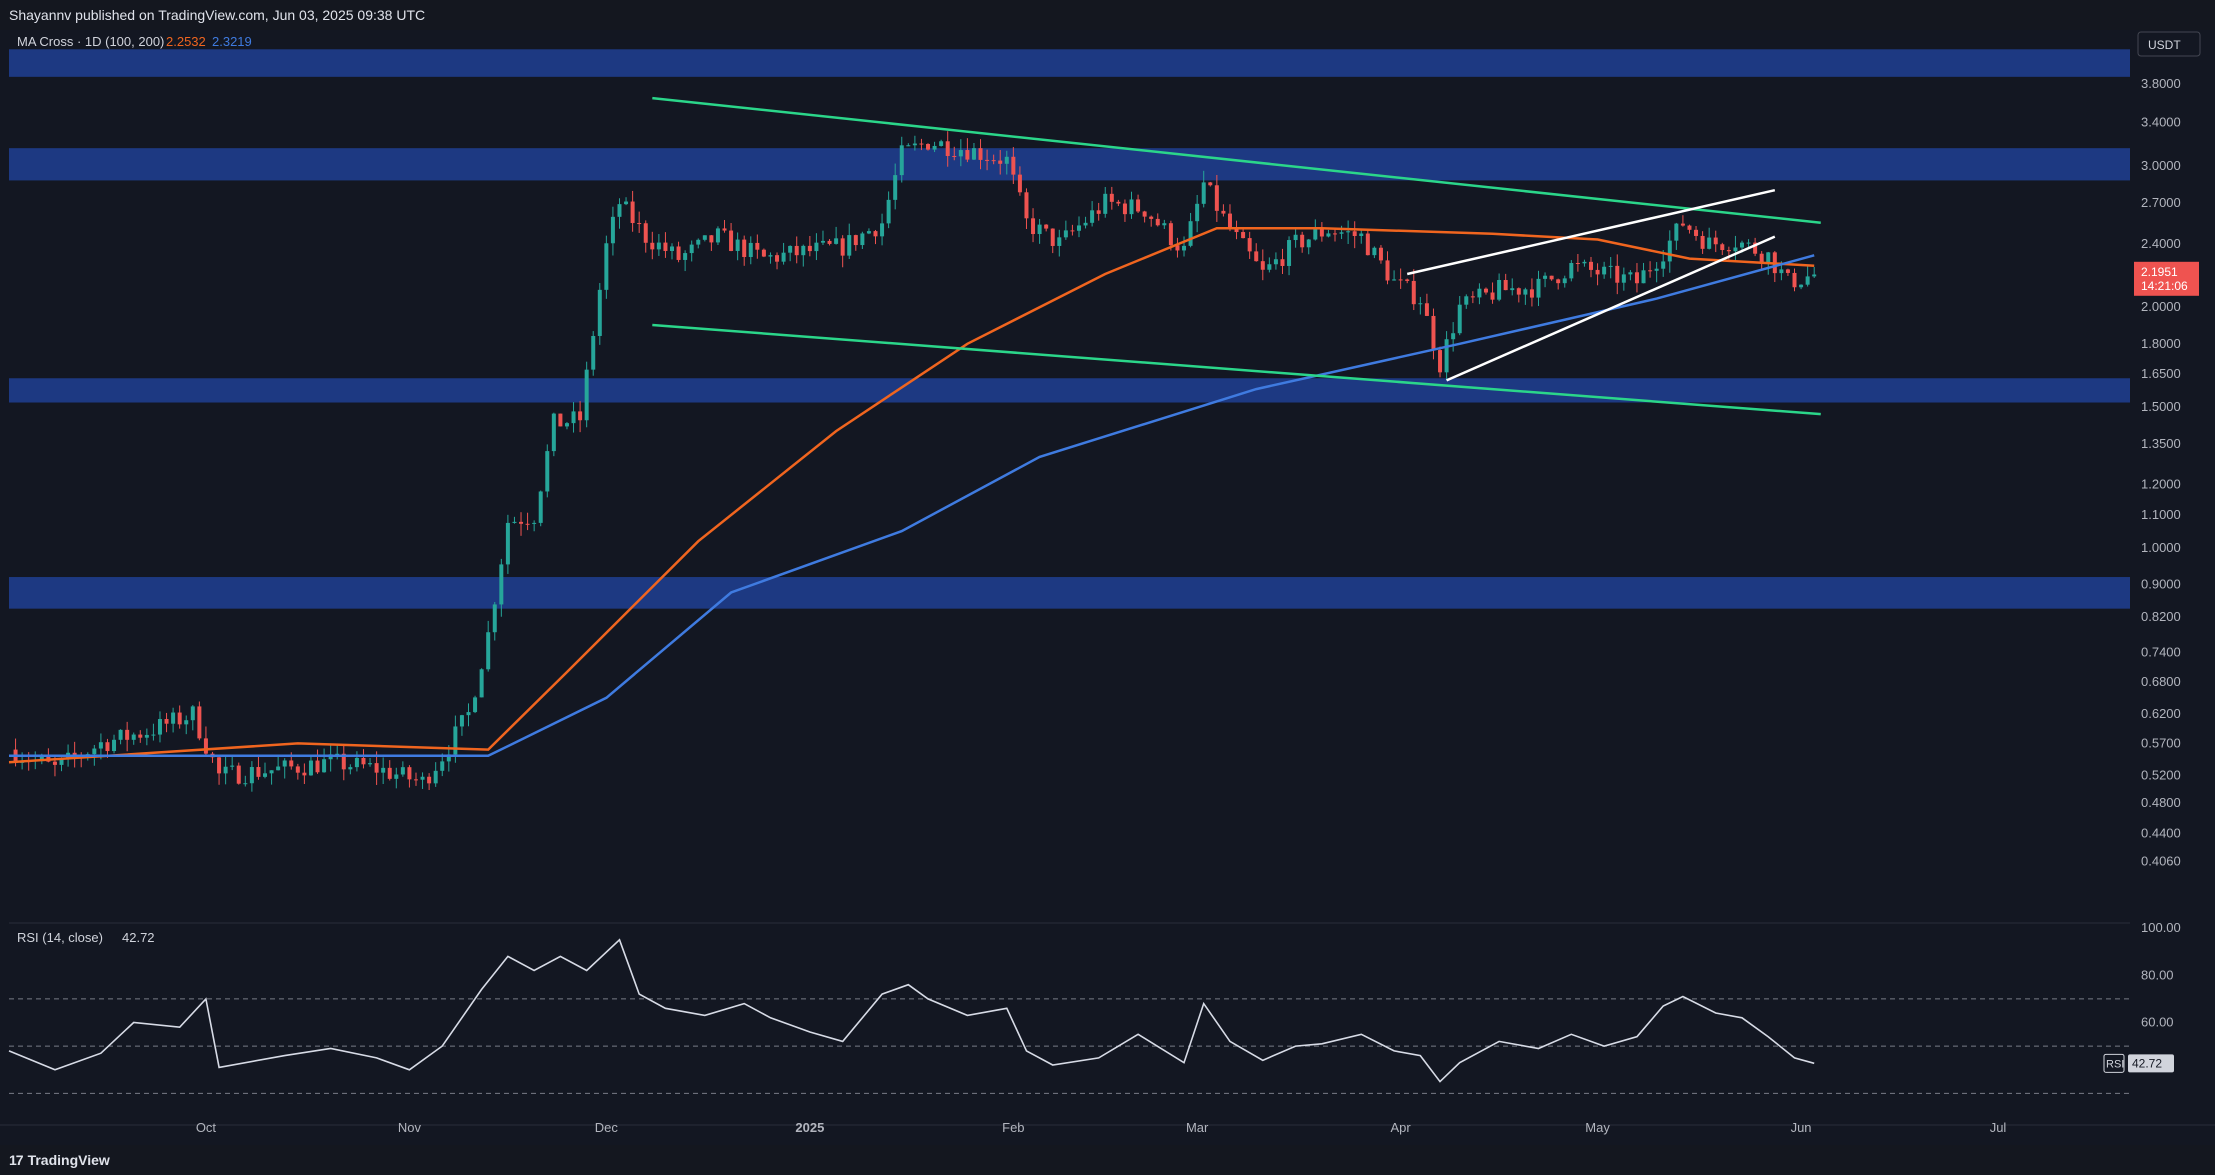 The width and height of the screenshot is (2215, 1175). I want to click on rising-wedge-upper-line, so click(1591, 232).